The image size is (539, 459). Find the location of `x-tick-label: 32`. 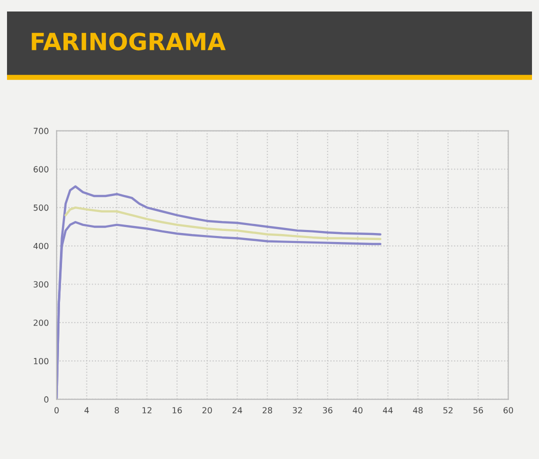

x-tick-label: 32 is located at coordinates (297, 410).